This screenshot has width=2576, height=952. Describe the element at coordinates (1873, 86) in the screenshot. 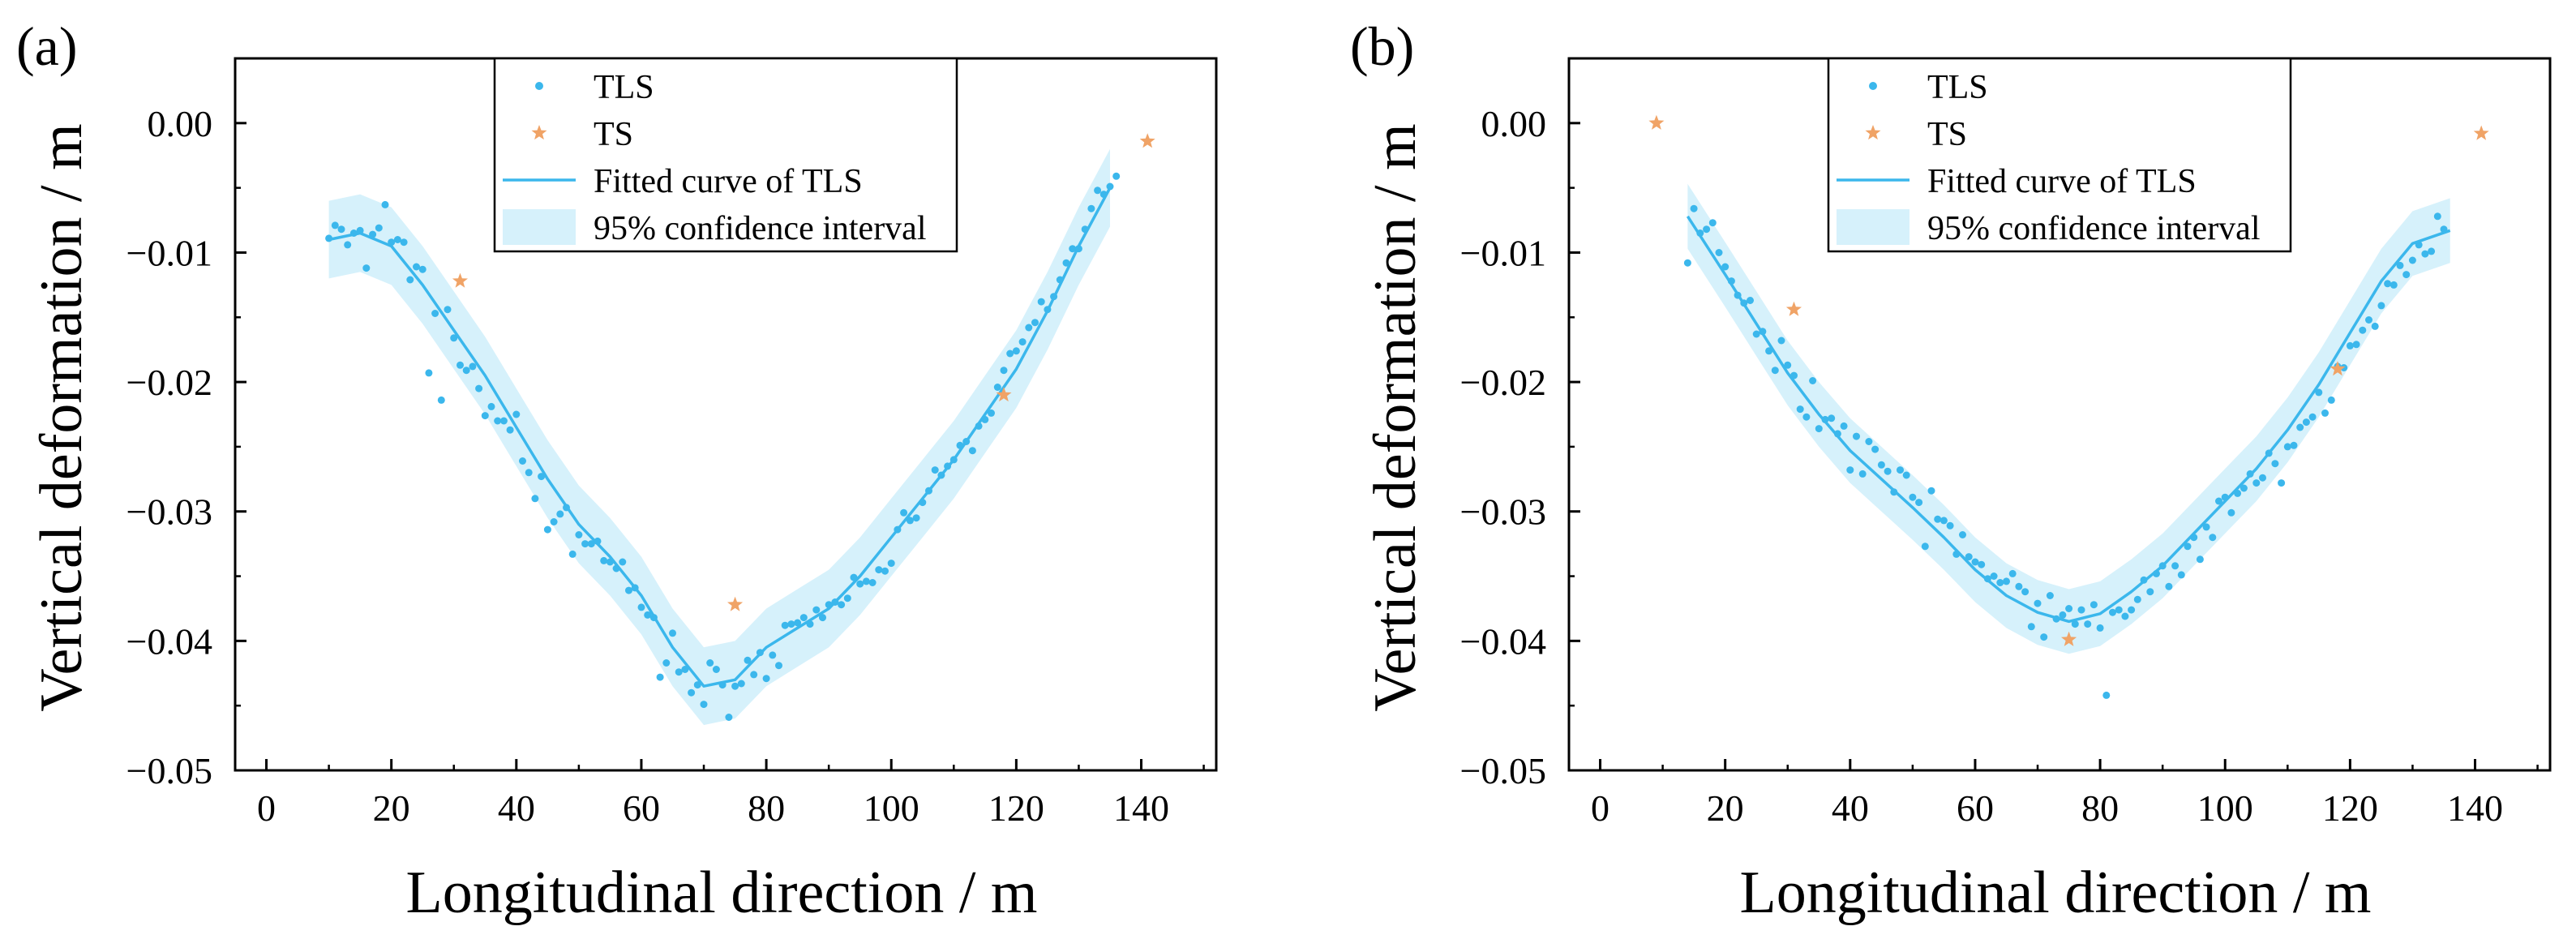

I see `panel-b-legend-tls-marker` at that location.